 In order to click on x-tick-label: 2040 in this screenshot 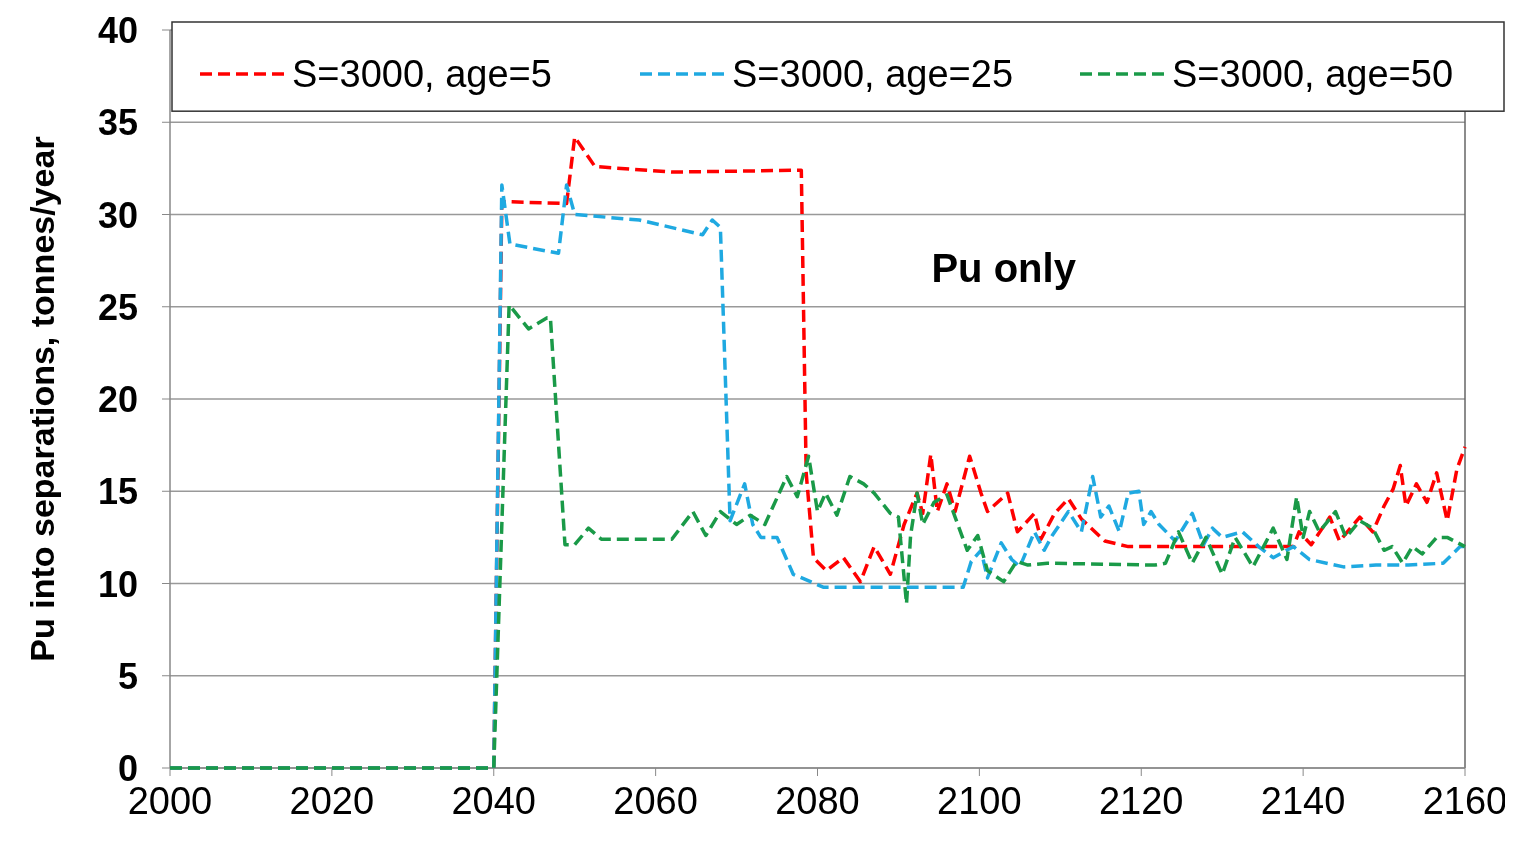, I will do `click(494, 801)`.